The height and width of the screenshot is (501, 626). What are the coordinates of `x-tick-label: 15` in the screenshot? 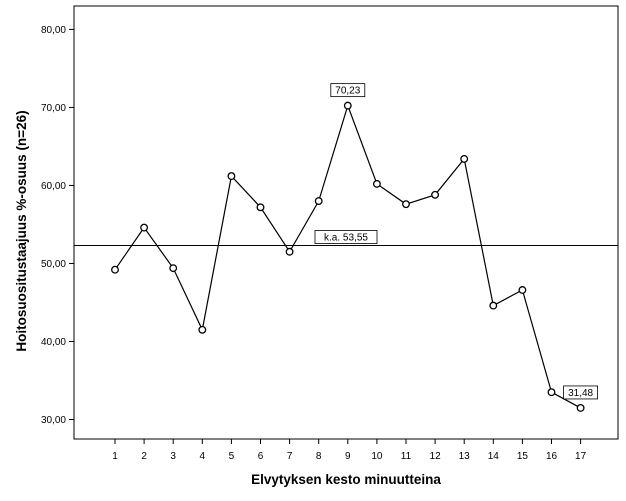 It's located at (523, 456).